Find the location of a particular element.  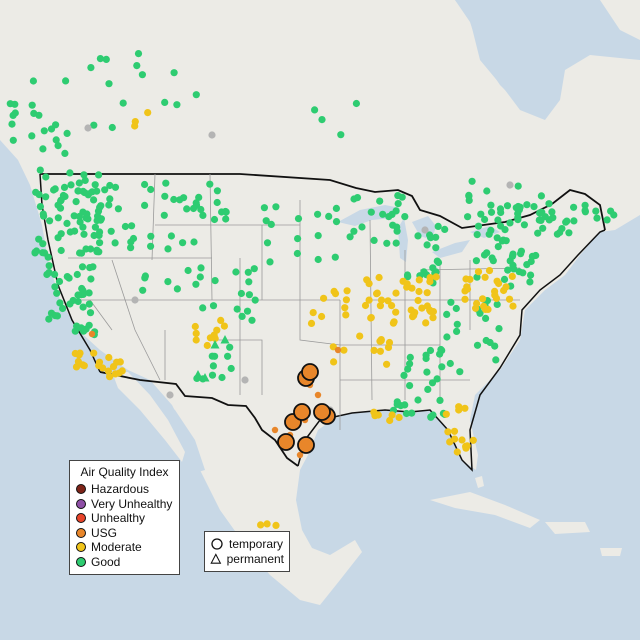

baja-california is located at coordinates (148, 417).